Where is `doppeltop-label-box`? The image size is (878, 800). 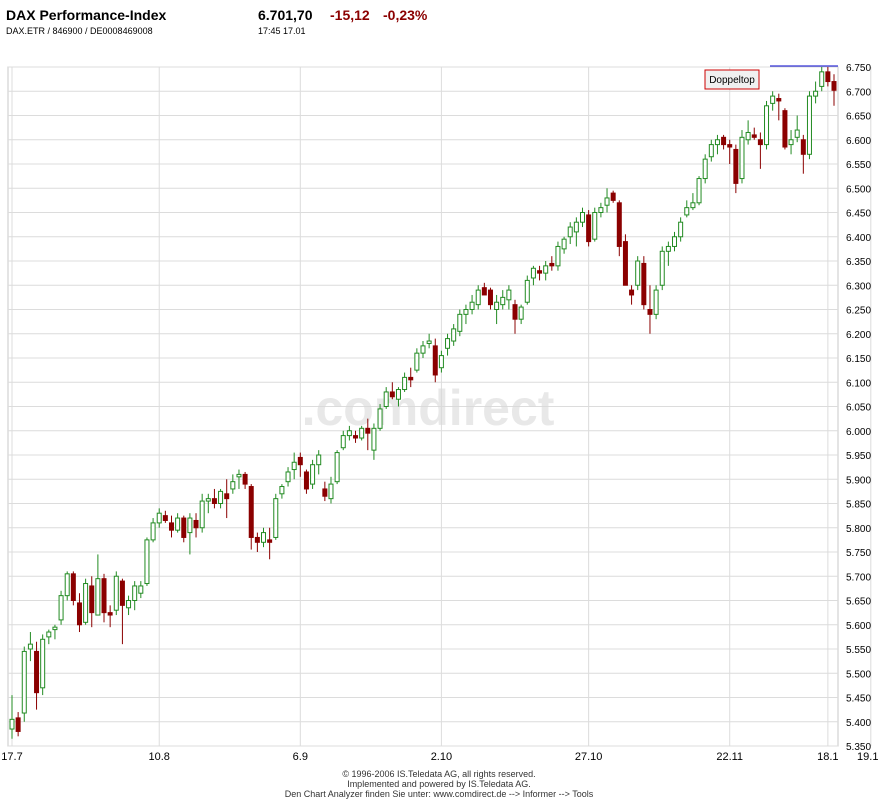 doppeltop-label-box is located at coordinates (732, 79).